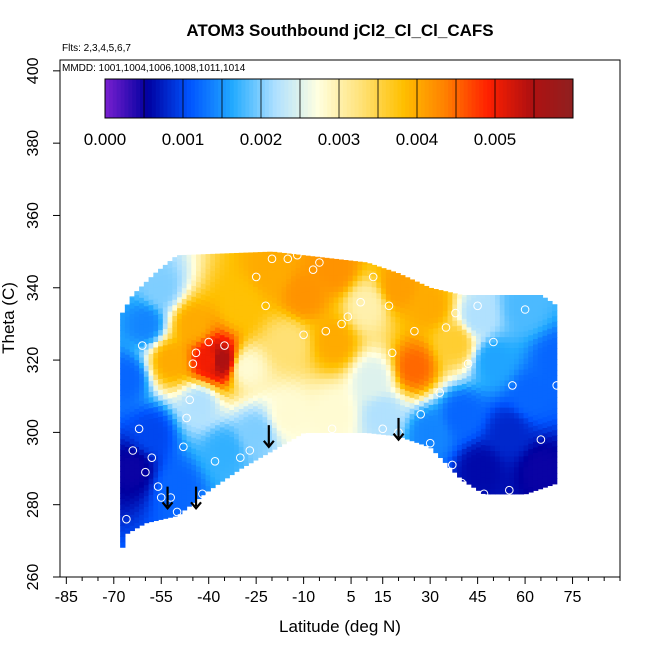 The width and height of the screenshot is (650, 650). I want to click on colorbar-tick-label: 0.004, so click(417, 139).